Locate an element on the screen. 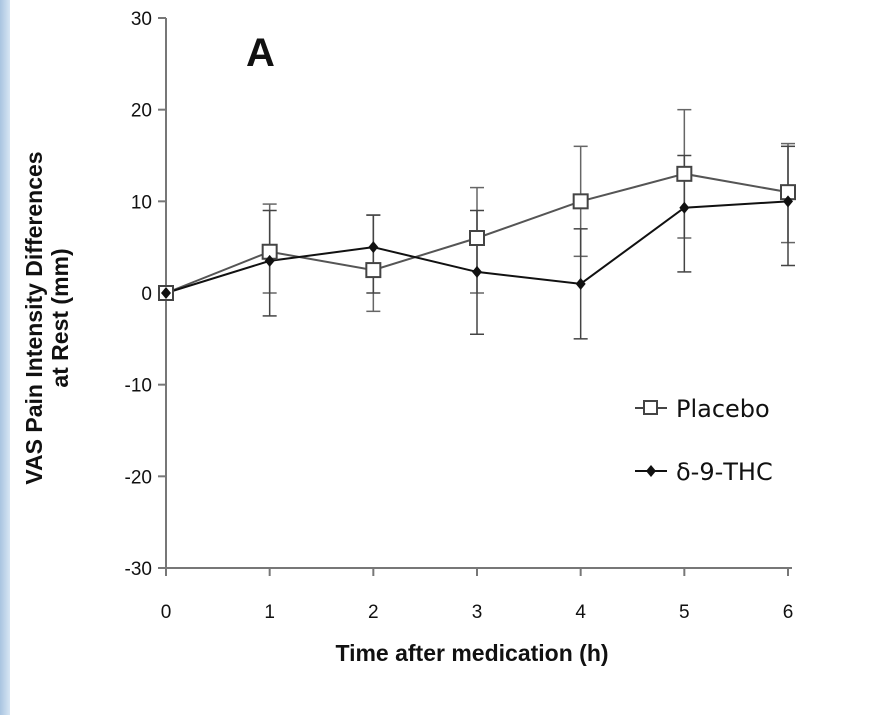 The height and width of the screenshot is (715, 892). page-left-border is located at coordinates (5, 357).